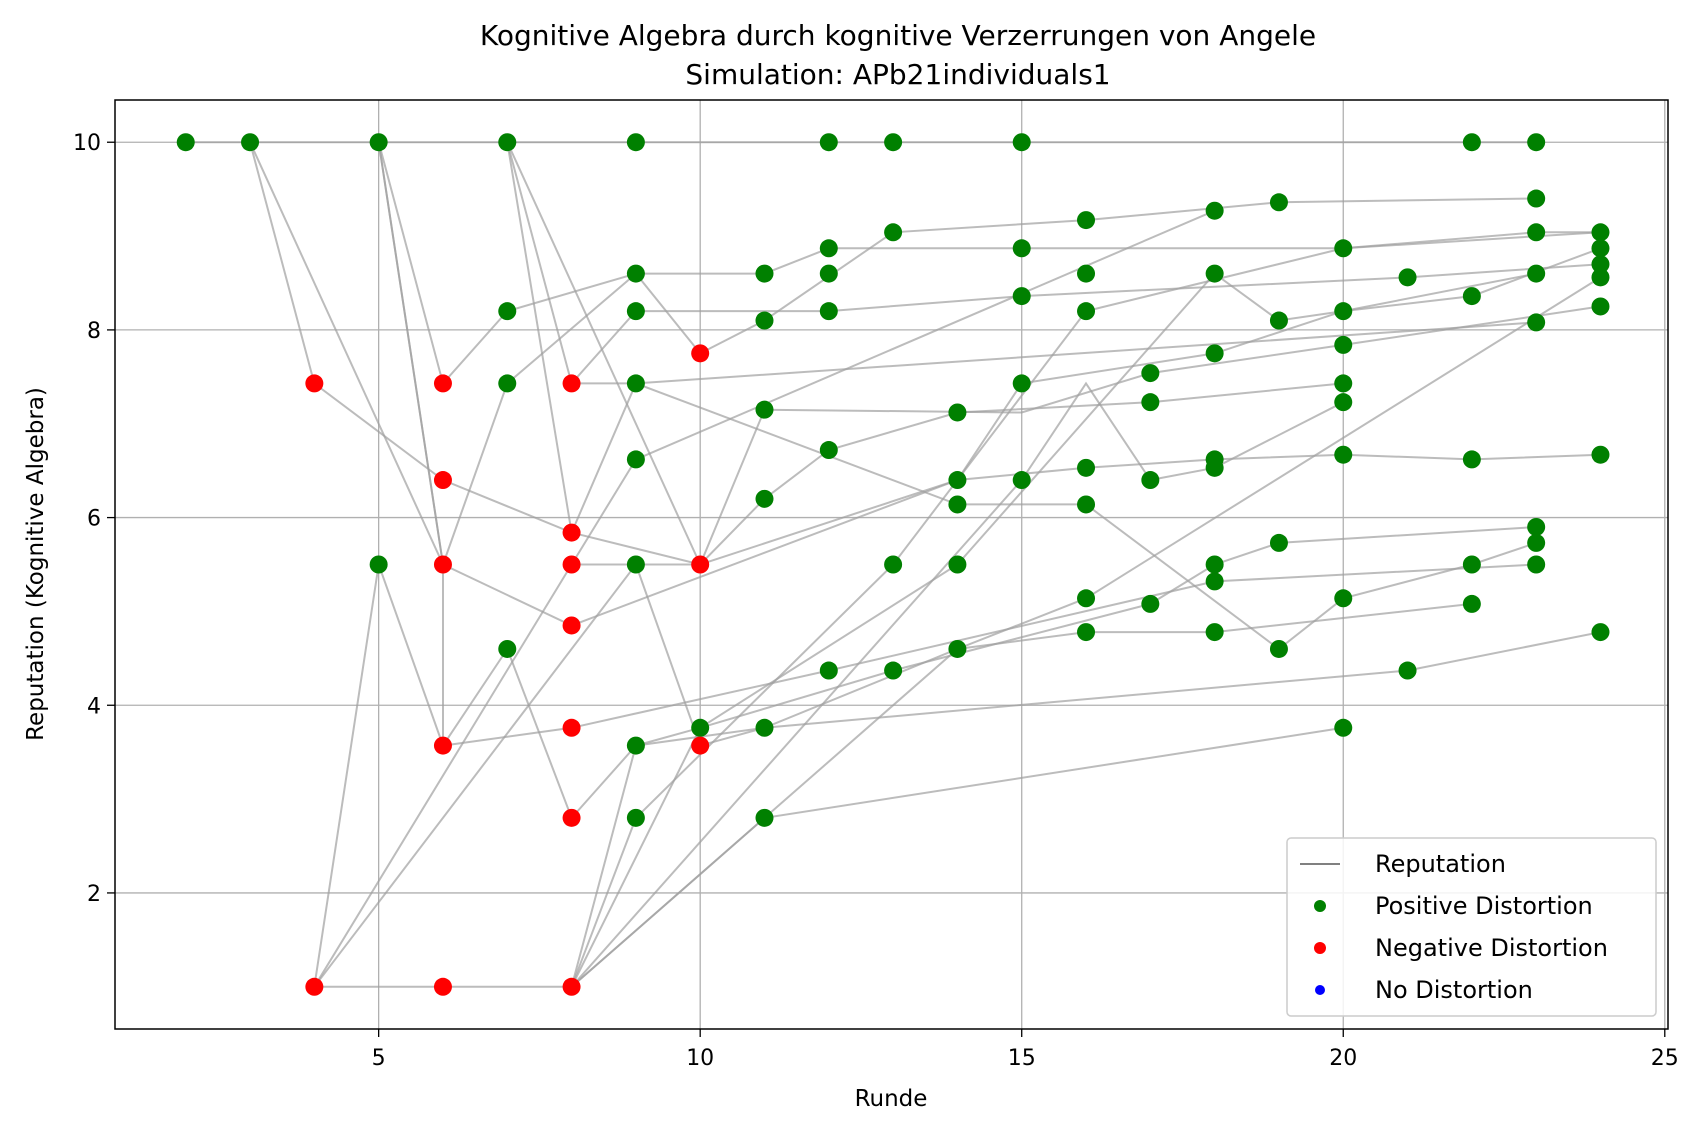 The image size is (1695, 1131). I want to click on y-tick-label: 10, so click(87, 143).